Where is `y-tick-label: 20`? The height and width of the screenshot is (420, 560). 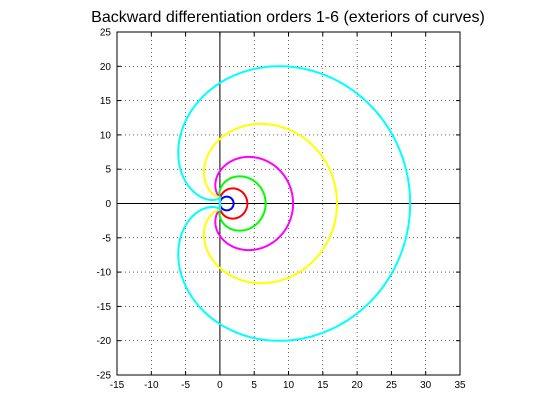 y-tick-label: 20 is located at coordinates (106, 67).